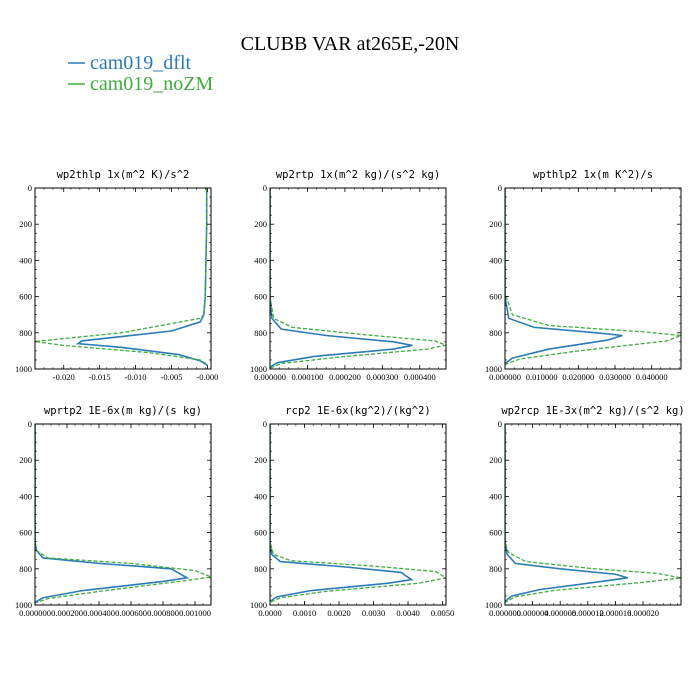 The width and height of the screenshot is (700, 700). What do you see at coordinates (652, 377) in the screenshot?
I see `x-tick-label: 0.040000` at bounding box center [652, 377].